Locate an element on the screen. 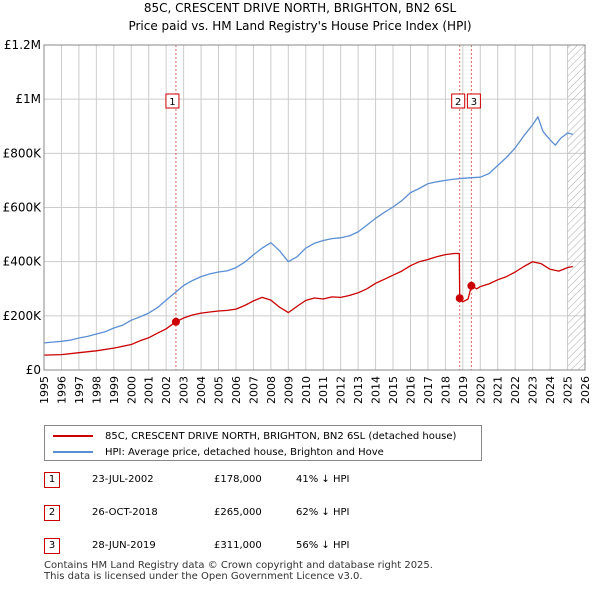 This screenshot has width=600, height=590. x-tick-label: 2005 is located at coordinates (219, 390).